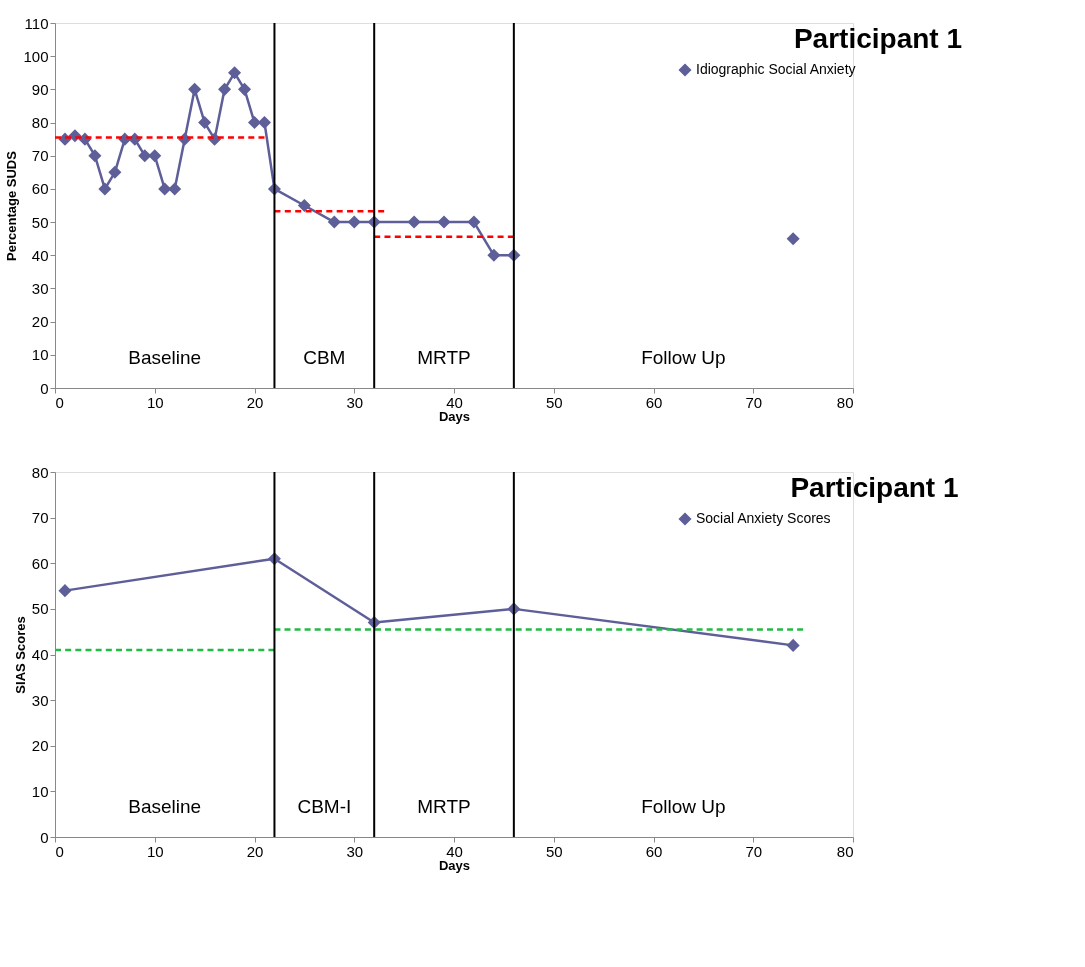 This screenshot has height=967, width=1085. I want to click on y-tick-label: 90, so click(40, 89).